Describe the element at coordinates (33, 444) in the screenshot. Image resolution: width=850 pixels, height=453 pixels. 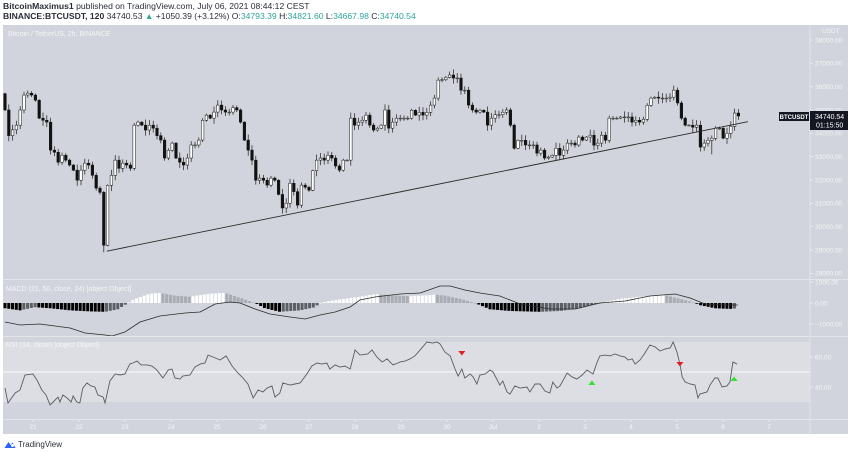
I see `tradingview-footer: TradingView` at that location.